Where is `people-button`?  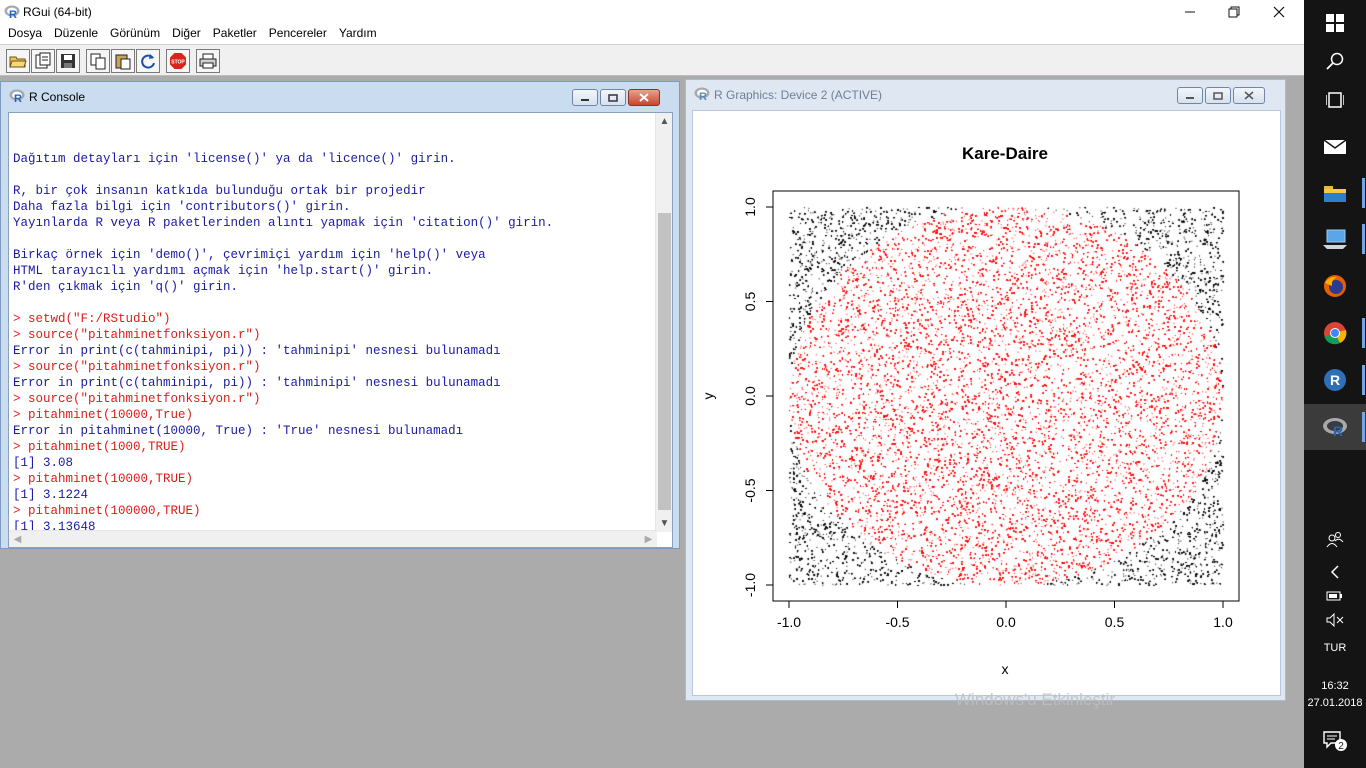
people-button is located at coordinates (1335, 539).